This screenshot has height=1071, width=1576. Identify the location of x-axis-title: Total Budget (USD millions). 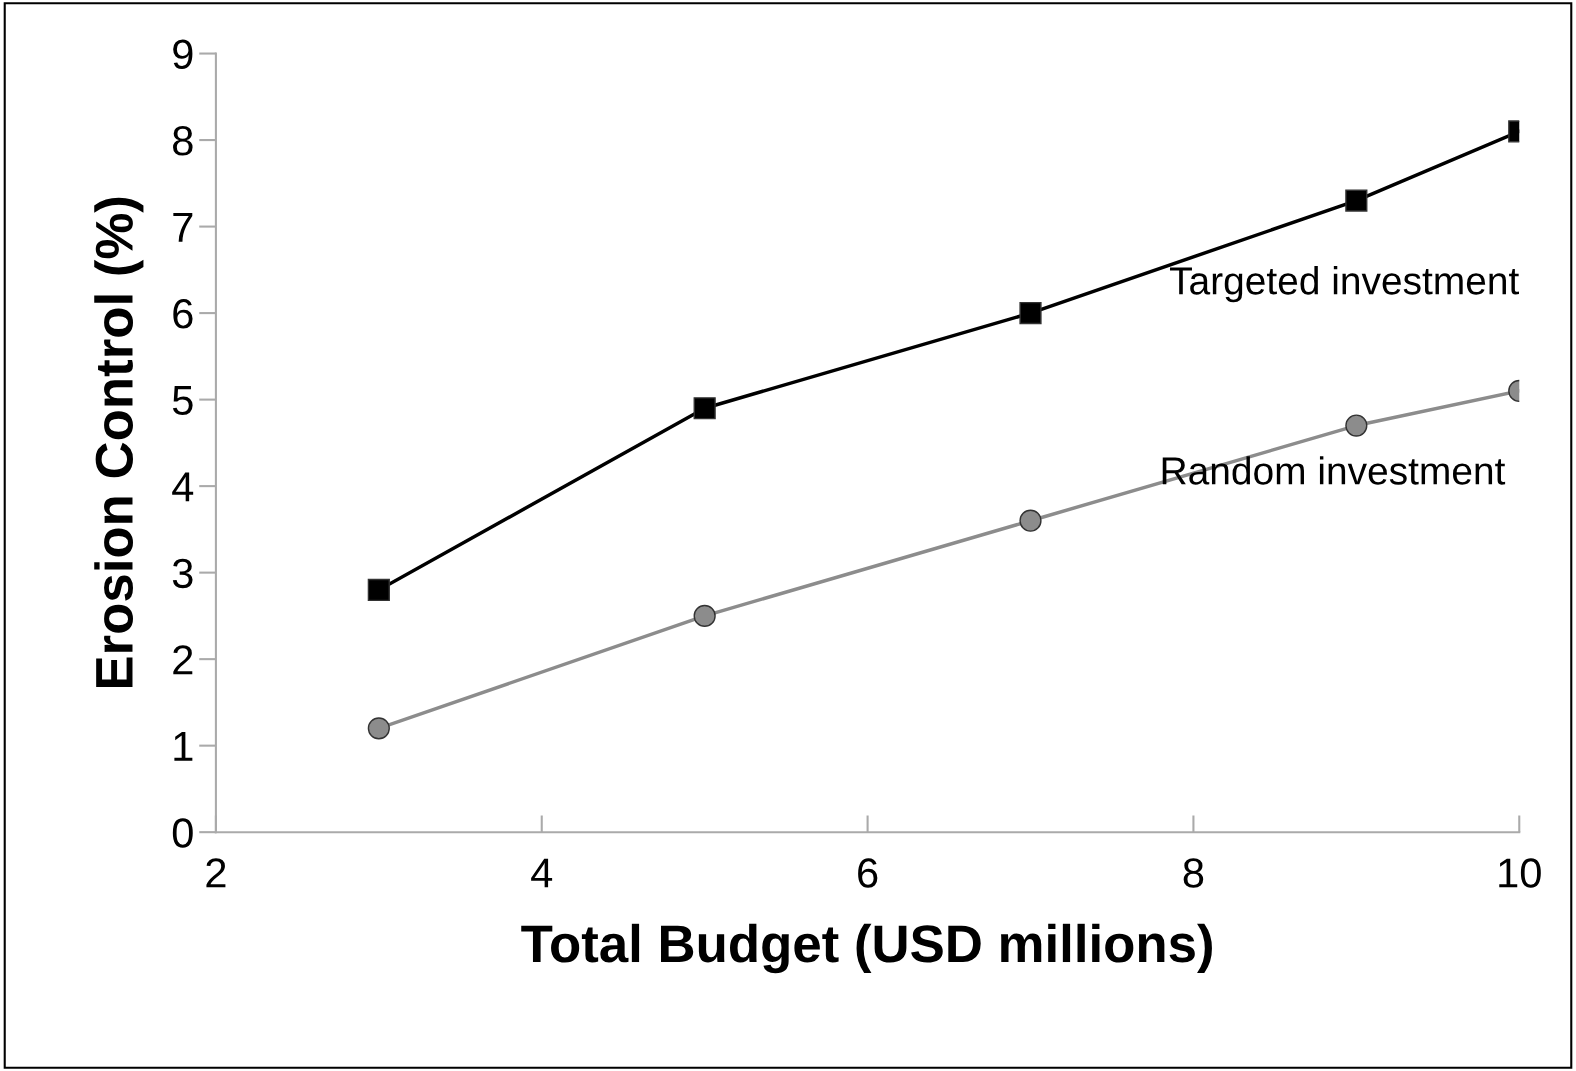
(866, 948).